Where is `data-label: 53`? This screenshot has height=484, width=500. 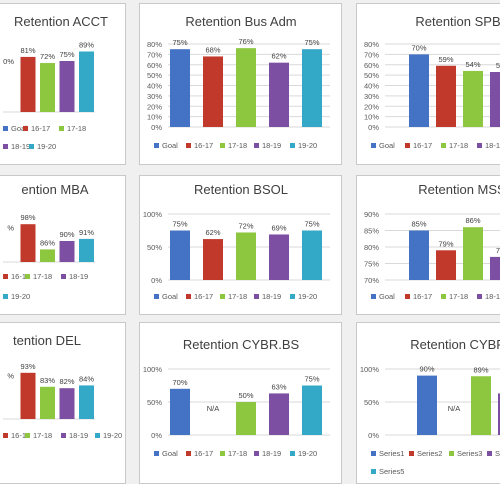 data-label: 53 is located at coordinates (498, 65).